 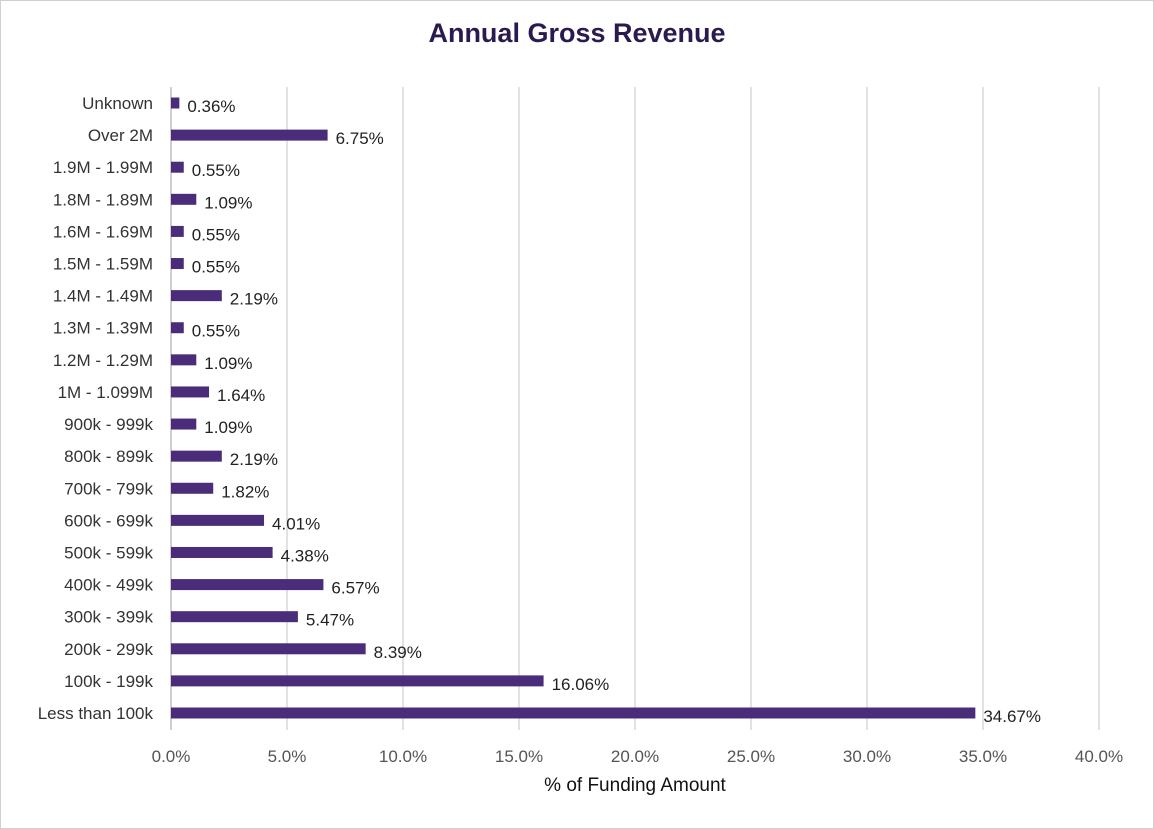 I want to click on category-label: 1.6M - 1.69M, so click(x=103, y=231).